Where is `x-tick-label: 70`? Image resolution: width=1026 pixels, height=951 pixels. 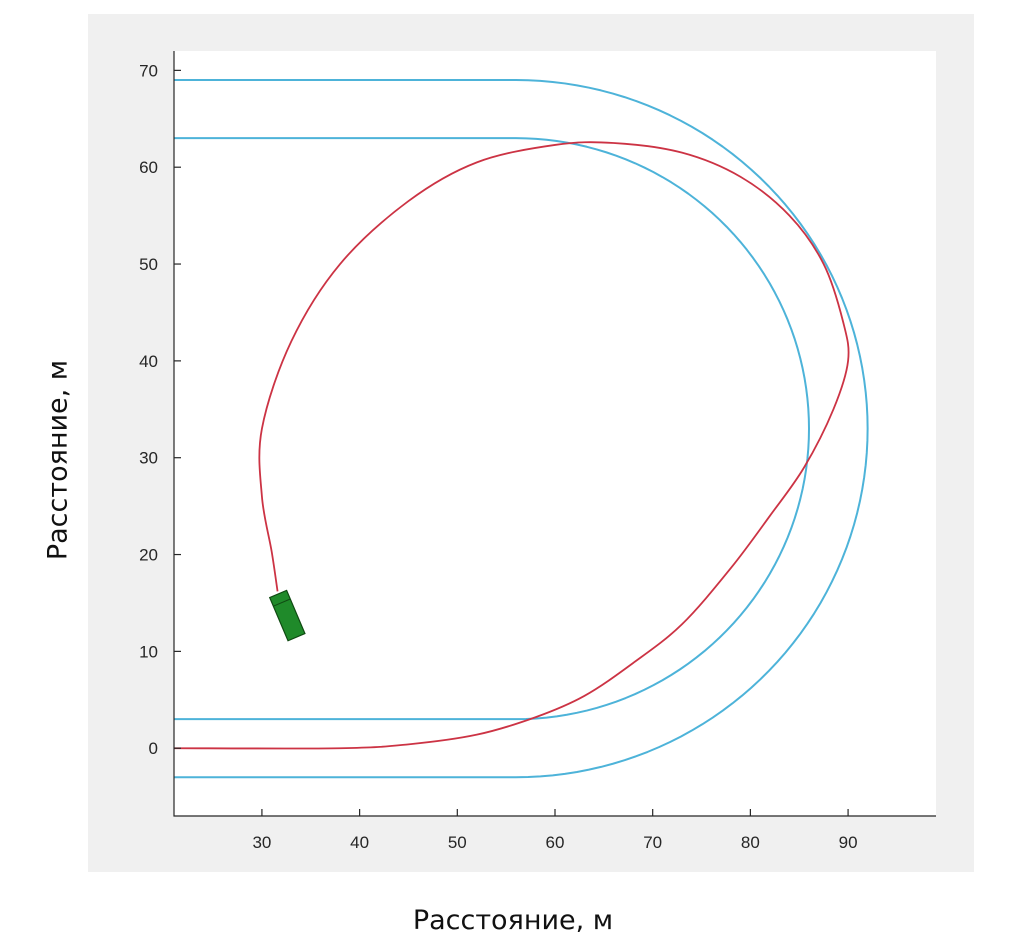 x-tick-label: 70 is located at coordinates (652, 842).